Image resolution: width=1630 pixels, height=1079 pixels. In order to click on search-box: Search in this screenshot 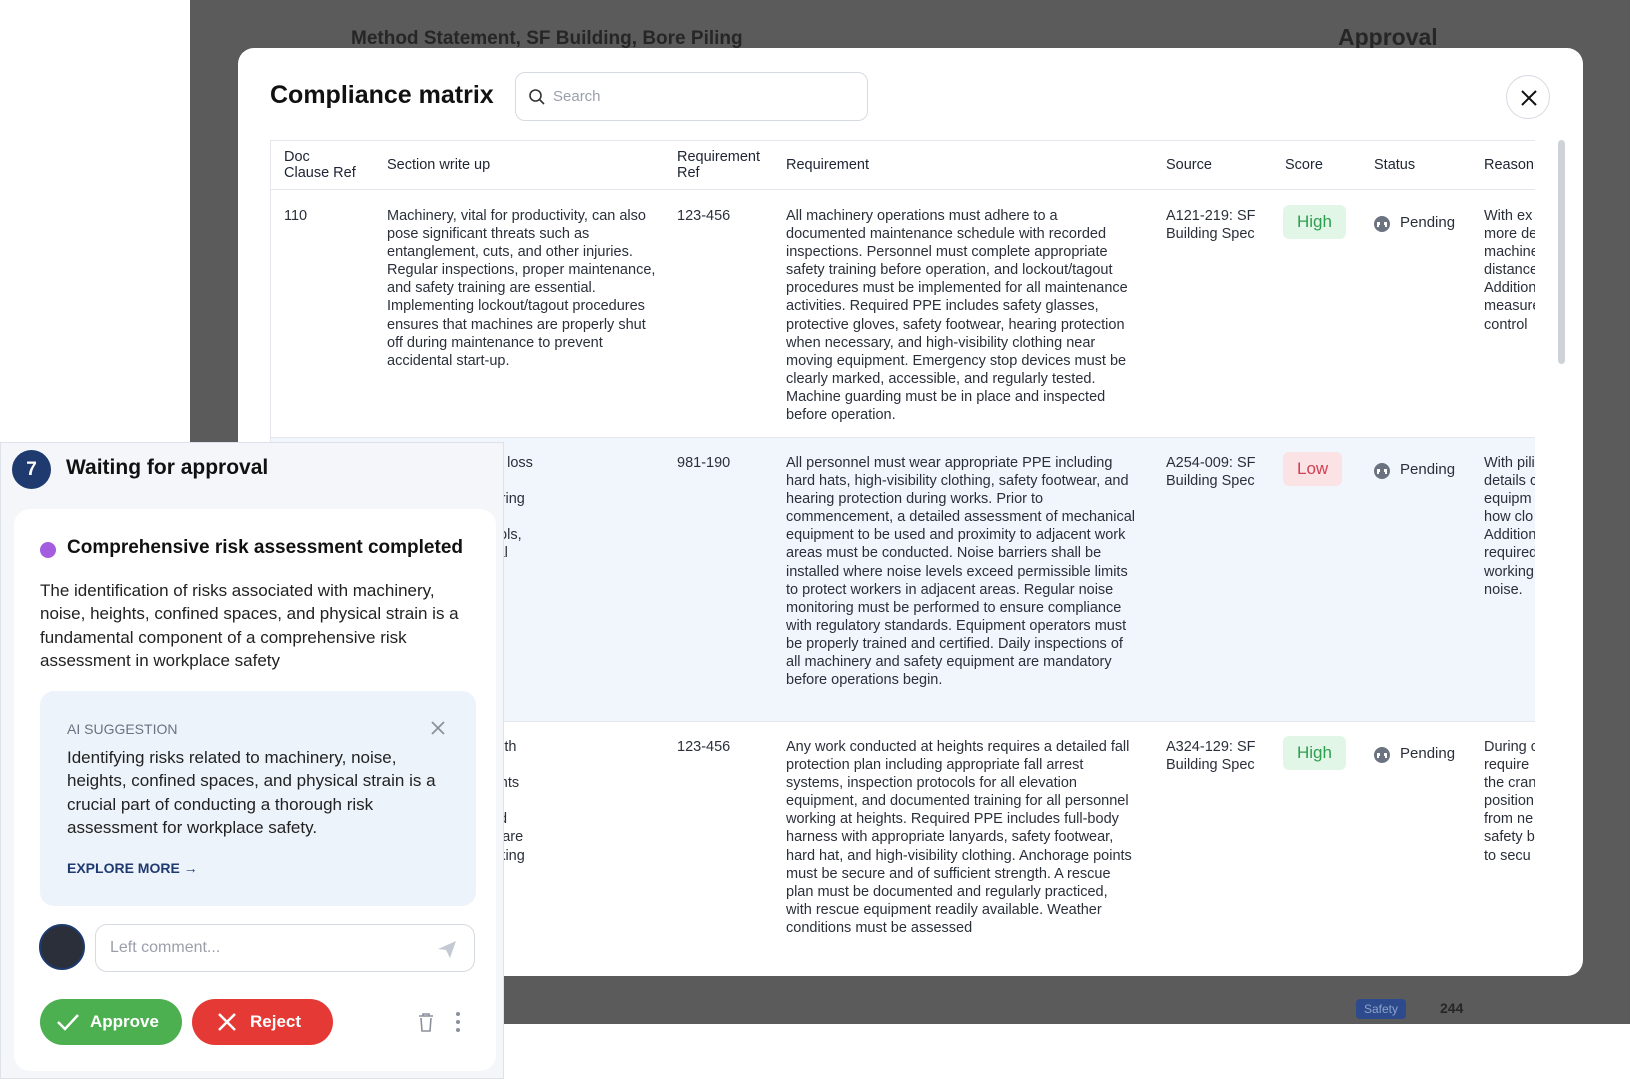, I will do `click(691, 96)`.